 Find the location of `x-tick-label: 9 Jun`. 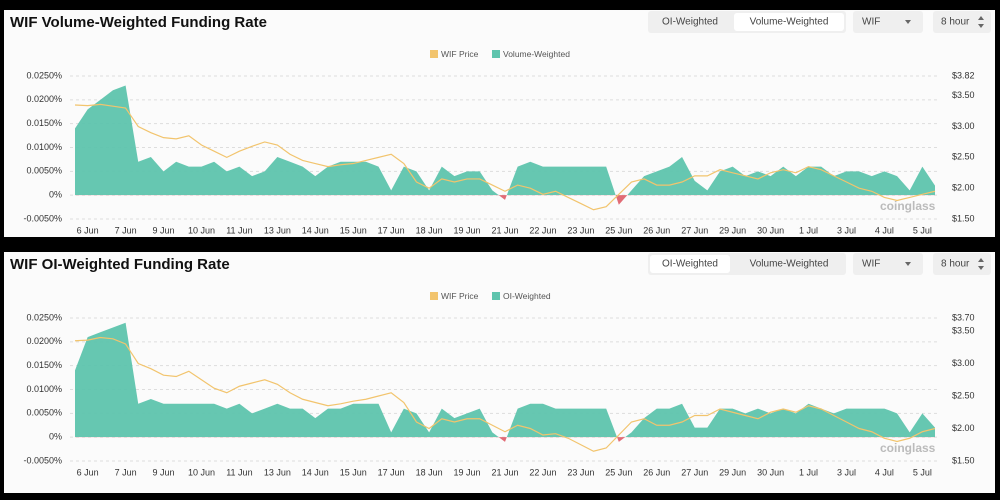

x-tick-label: 9 Jun is located at coordinates (164, 230).